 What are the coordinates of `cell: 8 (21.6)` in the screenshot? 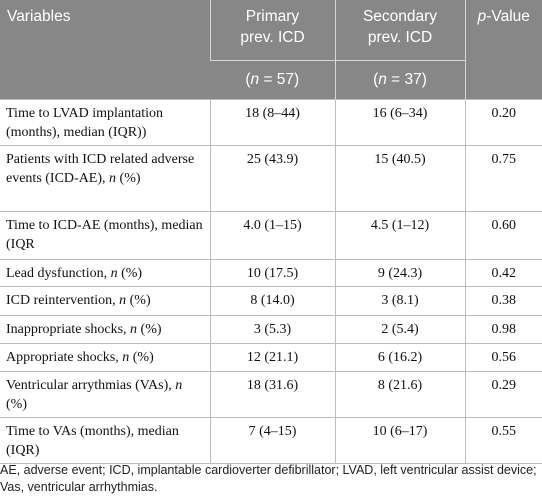 It's located at (400, 394).